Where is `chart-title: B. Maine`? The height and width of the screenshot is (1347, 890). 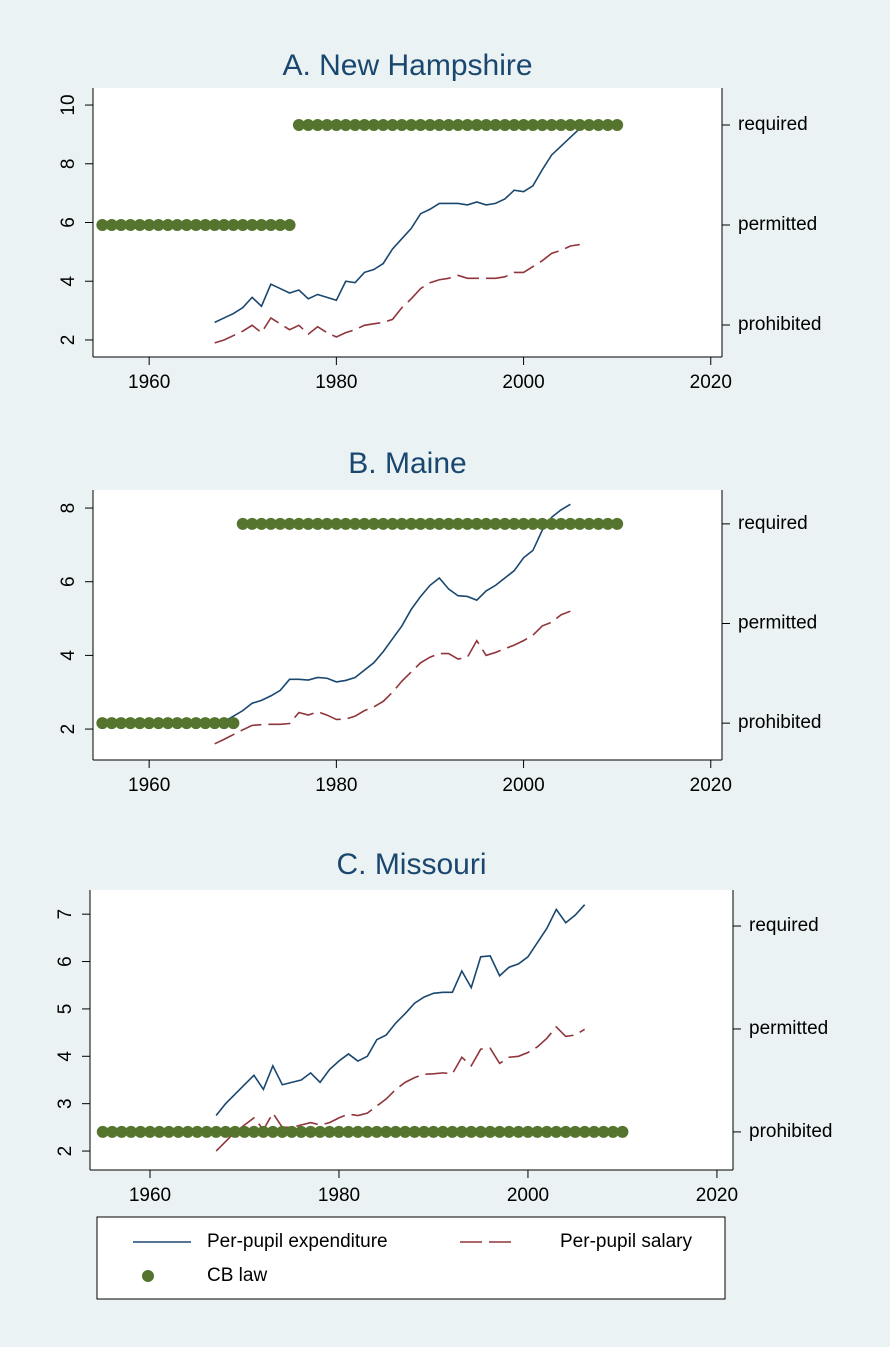 chart-title: B. Maine is located at coordinates (407, 463).